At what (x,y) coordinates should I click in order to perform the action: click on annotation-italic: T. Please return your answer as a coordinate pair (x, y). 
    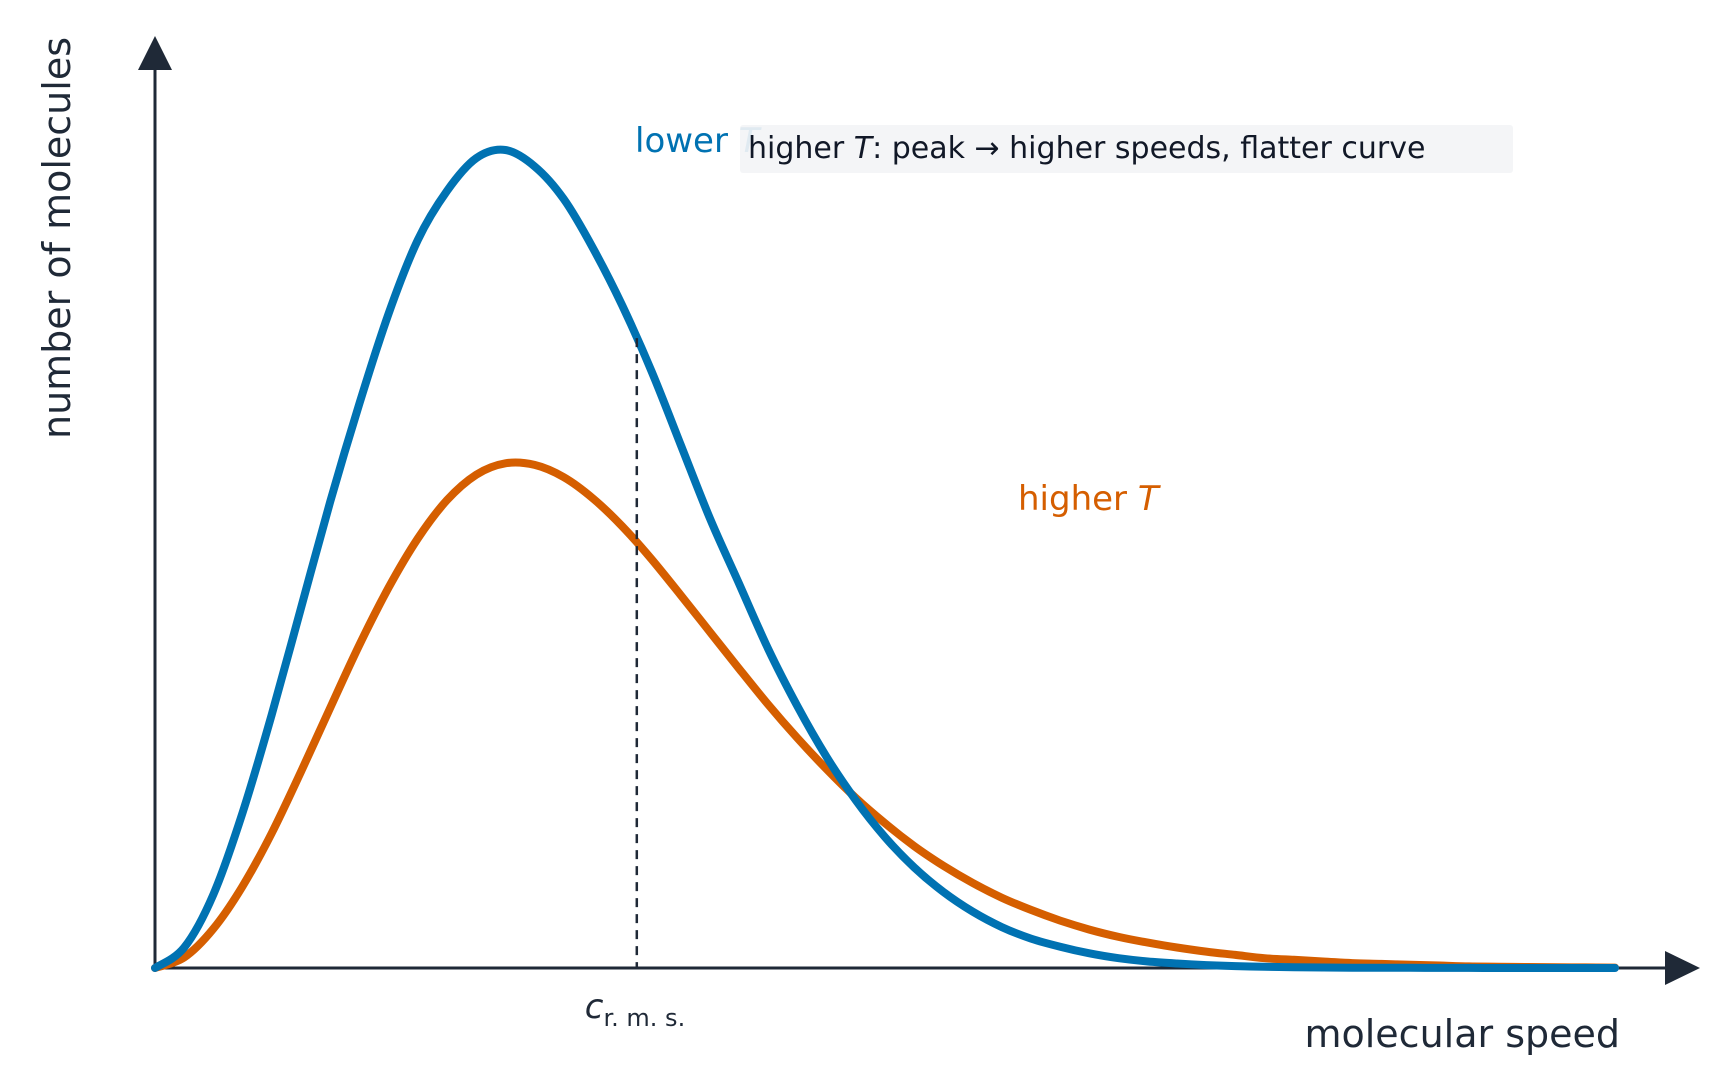
    Looking at the image, I should click on (864, 148).